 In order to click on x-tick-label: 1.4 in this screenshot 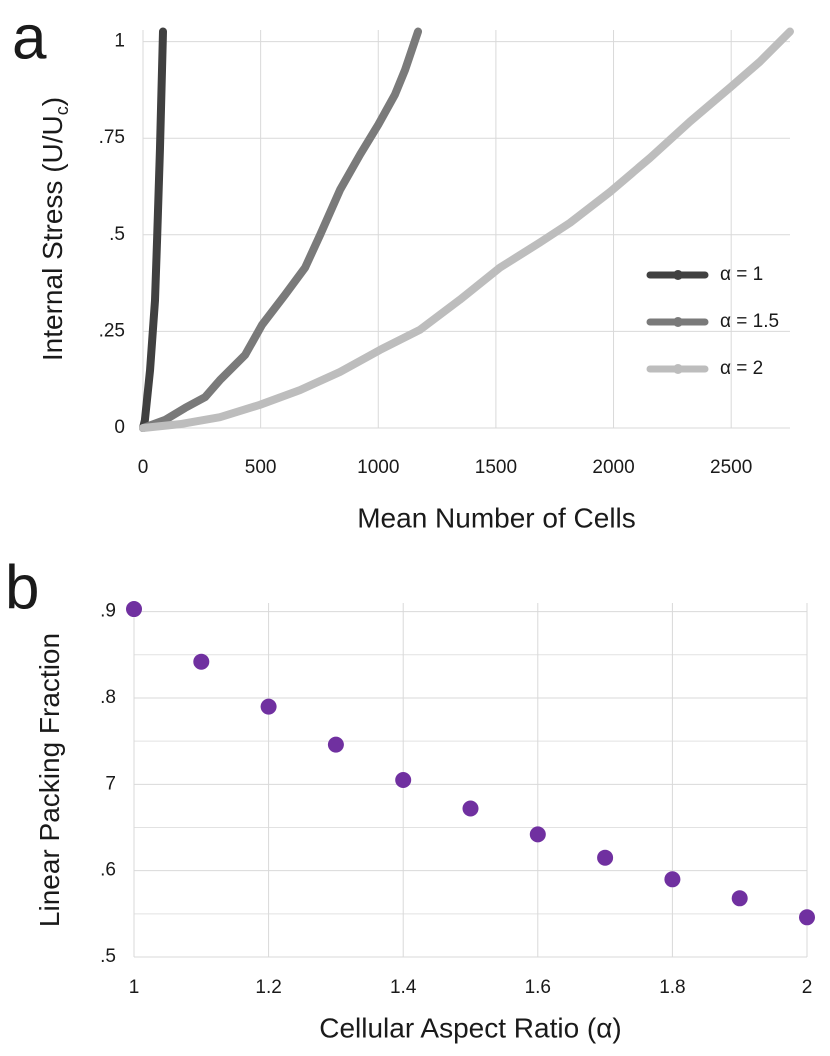, I will do `click(403, 987)`.